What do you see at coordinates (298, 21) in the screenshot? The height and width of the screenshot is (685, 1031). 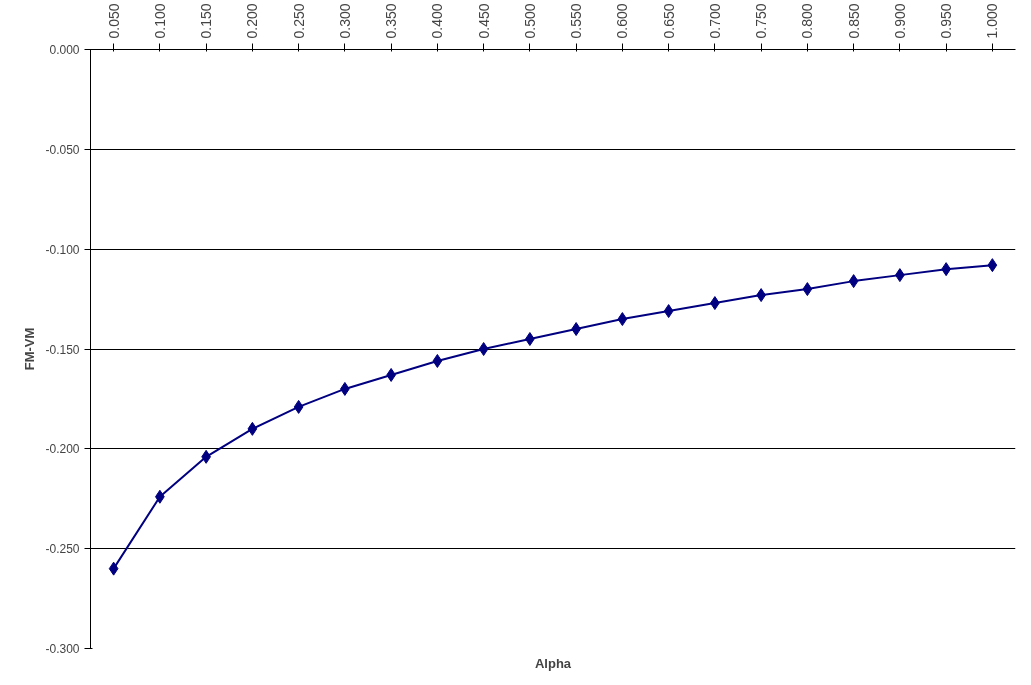 I see `x-tick-label: 0.250` at bounding box center [298, 21].